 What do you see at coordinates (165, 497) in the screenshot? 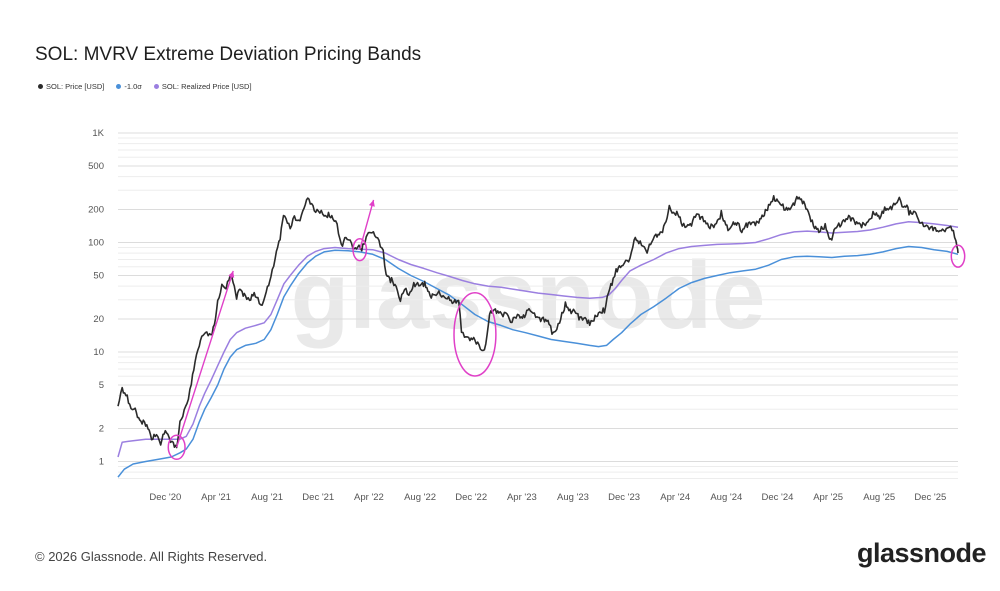
I see `x-tick-label: Dec '20` at bounding box center [165, 497].